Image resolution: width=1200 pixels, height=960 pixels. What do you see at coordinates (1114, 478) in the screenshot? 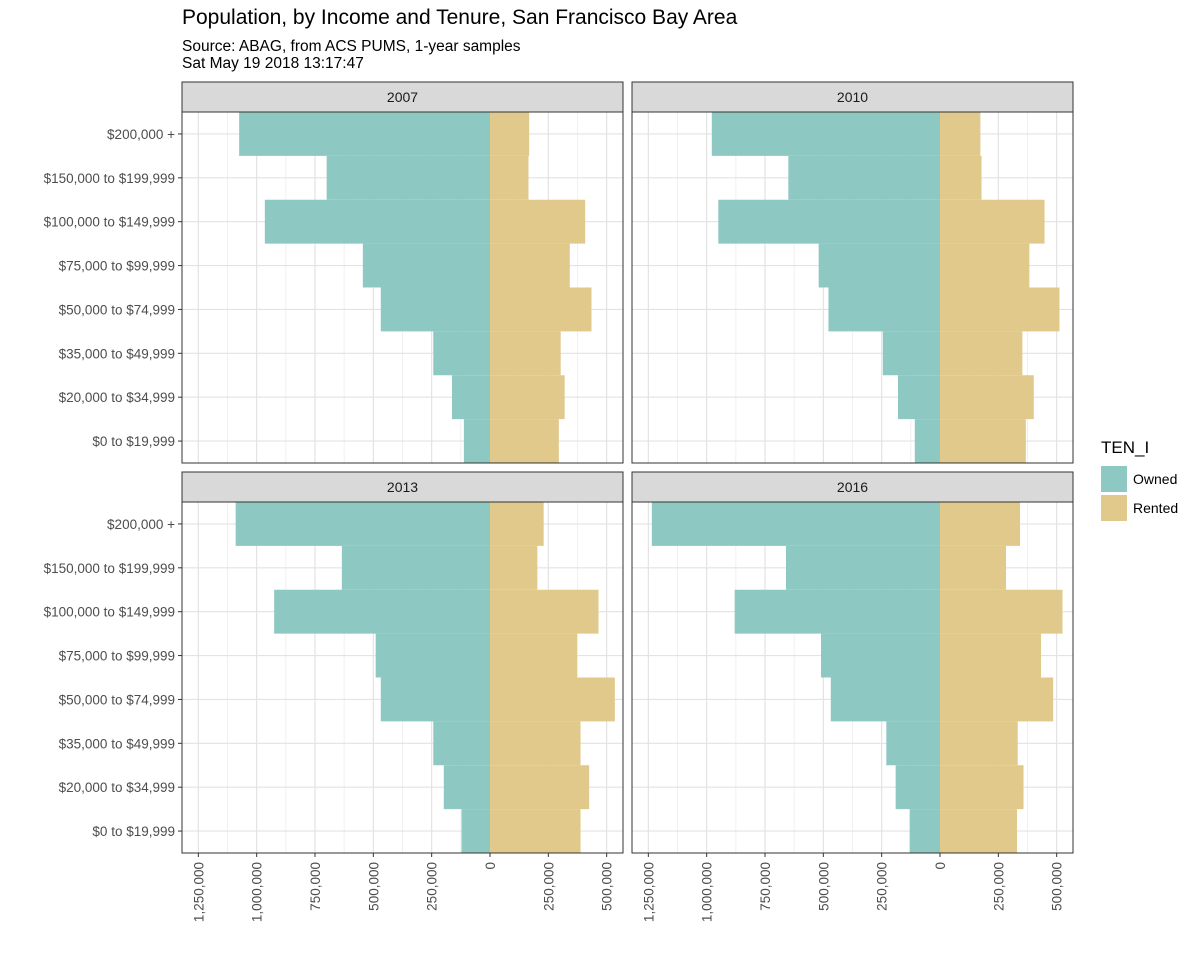
I see `legend-key-owned` at bounding box center [1114, 478].